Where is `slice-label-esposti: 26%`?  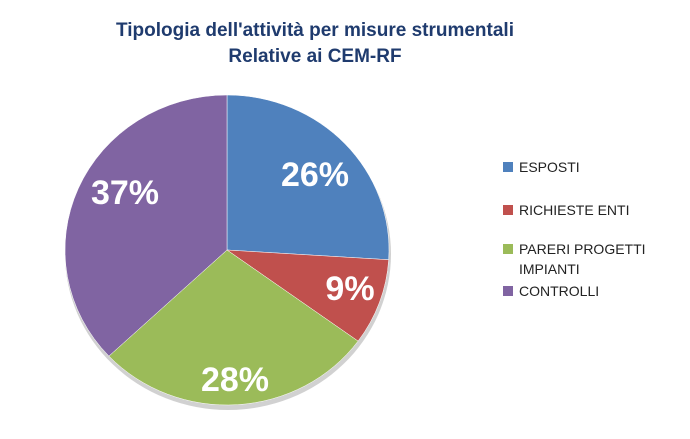
slice-label-esposti: 26% is located at coordinates (315, 175).